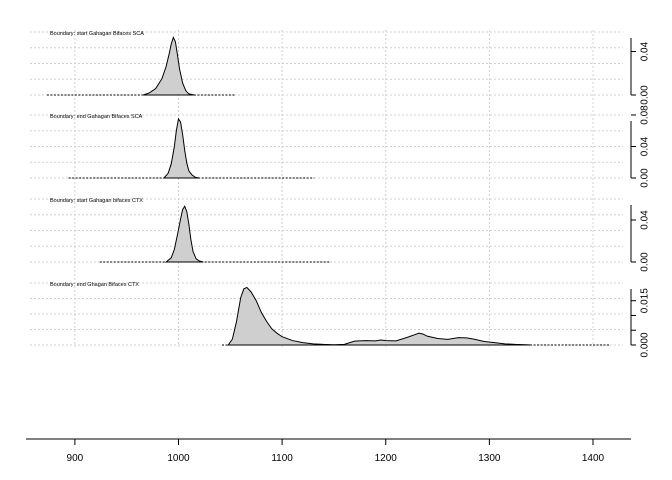 The height and width of the screenshot is (480, 672). I want to click on x-tick-label: 1400, so click(593, 458).